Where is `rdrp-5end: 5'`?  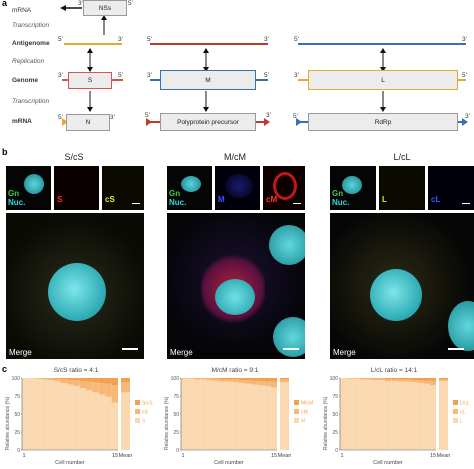
rdrp-5end: 5' is located at coordinates (295, 116).